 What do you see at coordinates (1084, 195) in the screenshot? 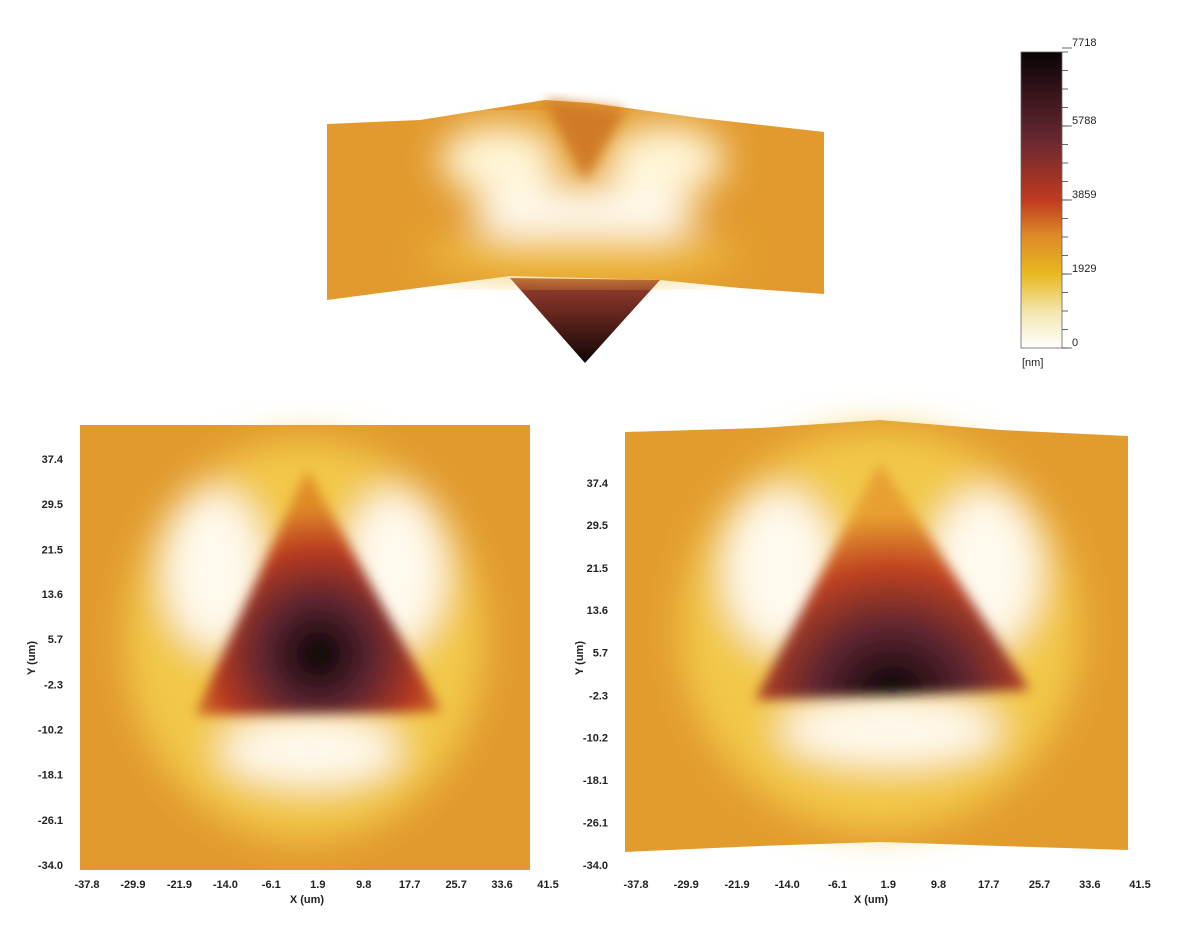
I see `colorbar-tick-label: 3859` at bounding box center [1084, 195].